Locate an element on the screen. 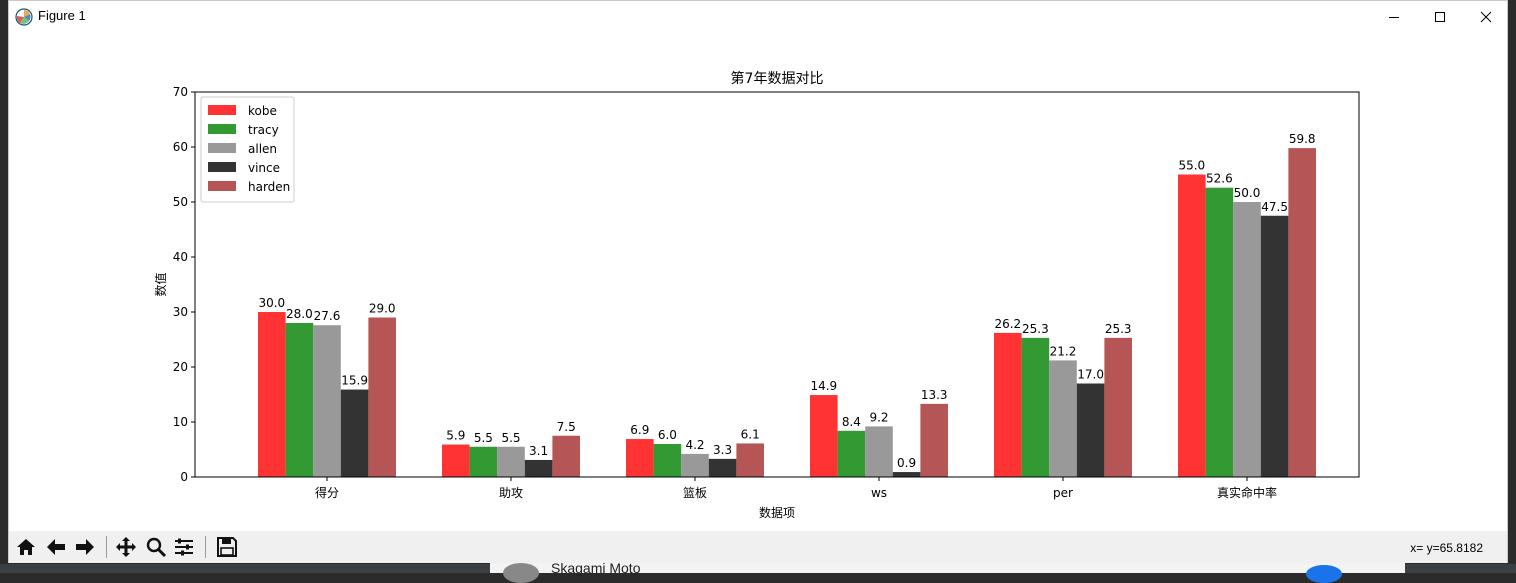 The width and height of the screenshot is (1516, 583). y-tick-label: 70 is located at coordinates (180, 92).